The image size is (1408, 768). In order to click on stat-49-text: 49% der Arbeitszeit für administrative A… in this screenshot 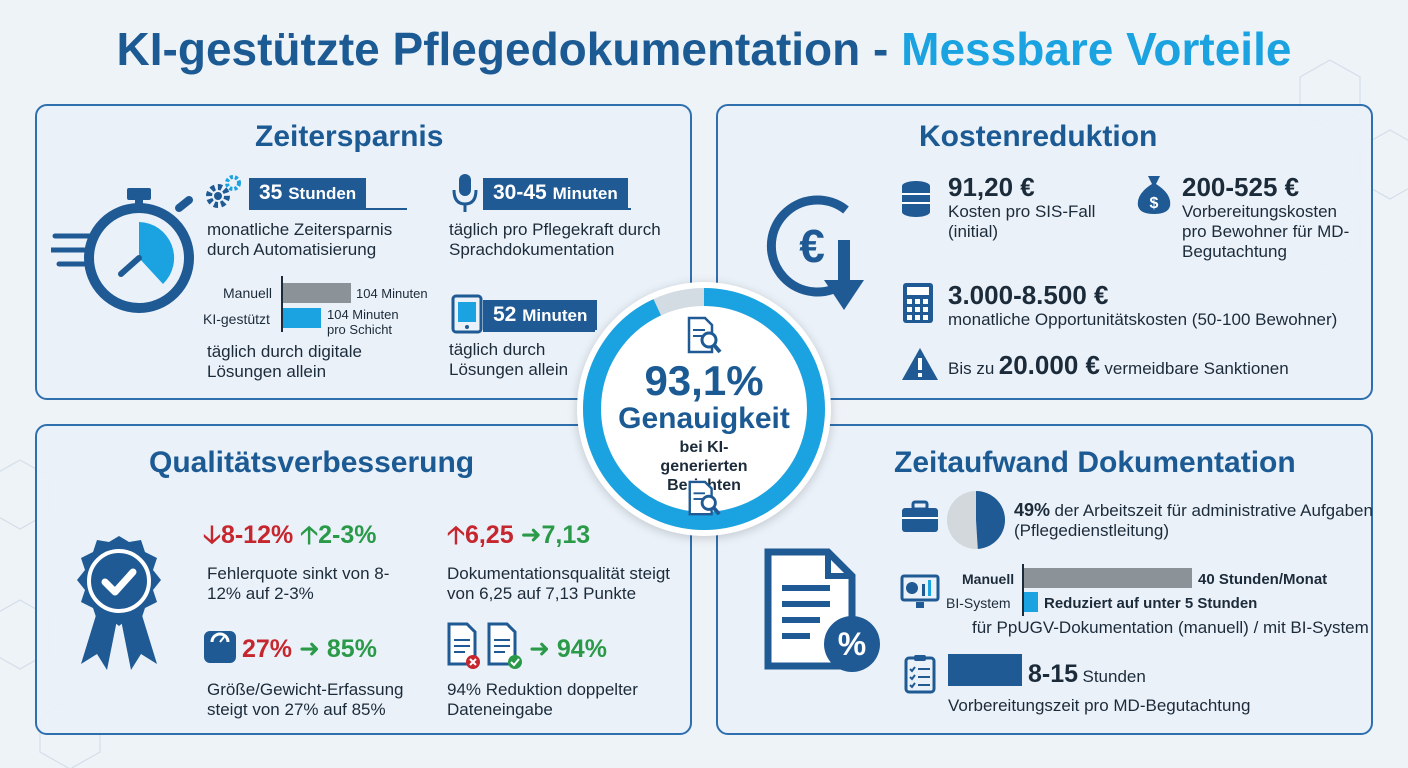, I will do `click(1194, 520)`.